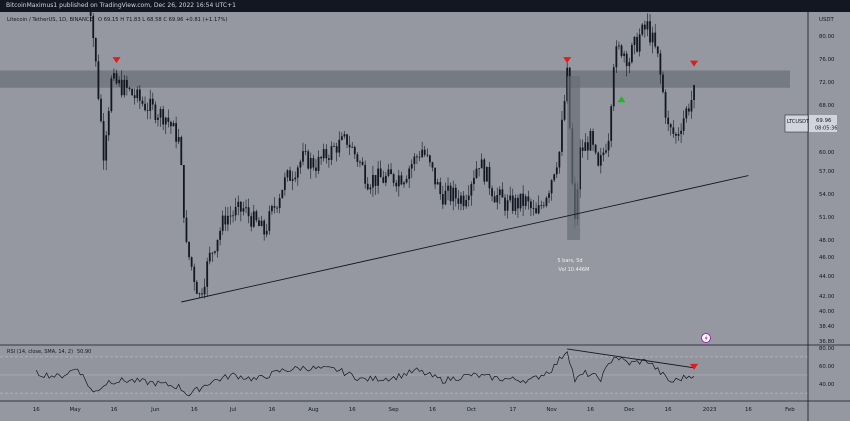  Describe the element at coordinates (574, 158) in the screenshot. I see `bar-measure-box` at that location.